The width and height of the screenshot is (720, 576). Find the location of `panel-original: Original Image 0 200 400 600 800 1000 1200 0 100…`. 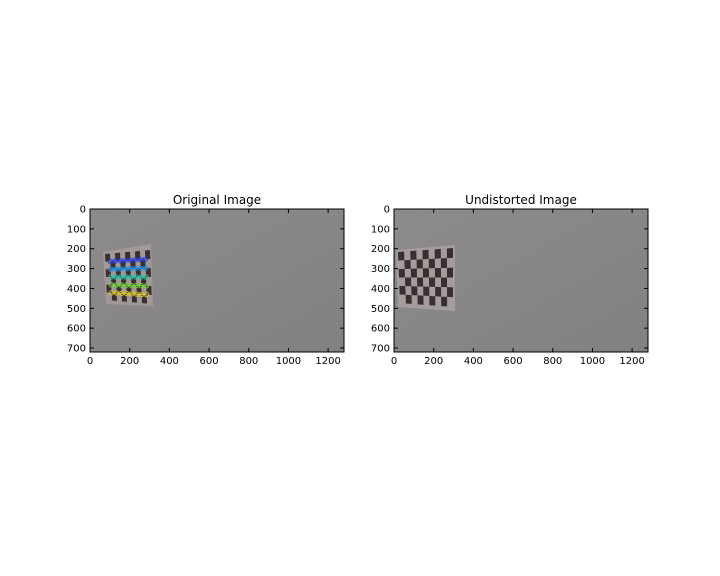

panel-original: Original Image 0 200 400 600 800 1000 1200 0 100… is located at coordinates (206, 280).